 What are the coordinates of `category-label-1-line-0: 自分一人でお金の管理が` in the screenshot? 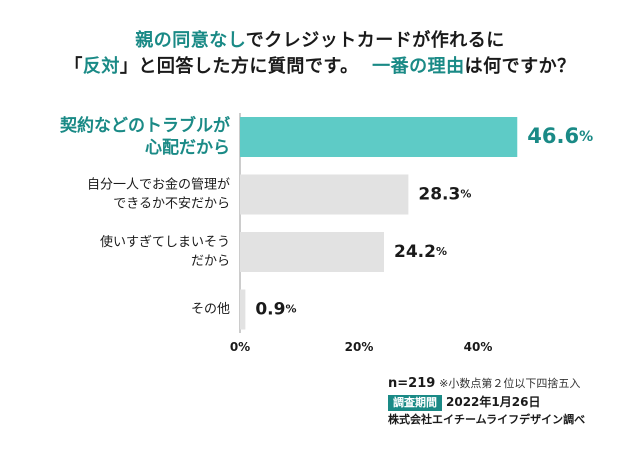 It's located at (158, 185).